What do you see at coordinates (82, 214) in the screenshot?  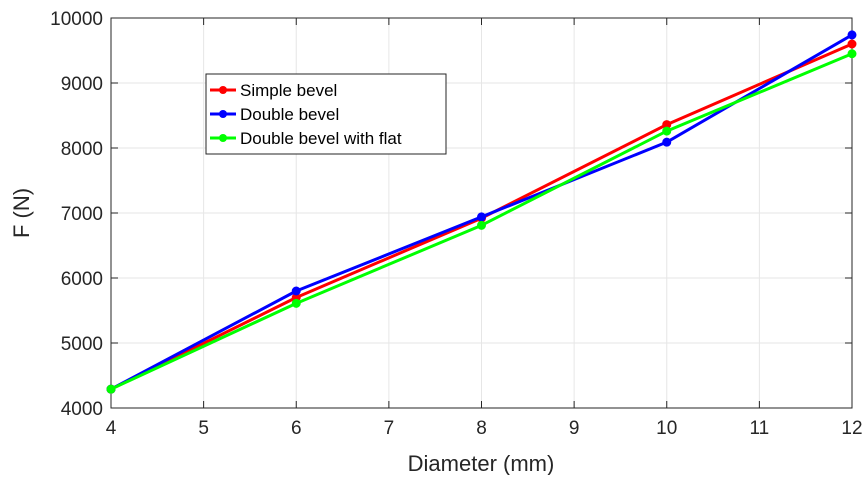 I see `y-tick-label: 7000` at bounding box center [82, 214].